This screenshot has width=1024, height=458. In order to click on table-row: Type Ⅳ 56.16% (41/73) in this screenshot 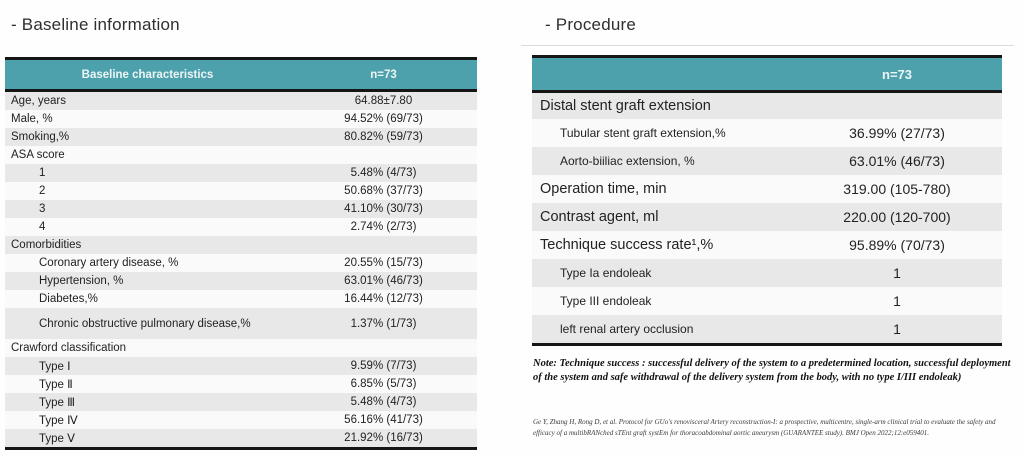, I will do `click(241, 420)`.